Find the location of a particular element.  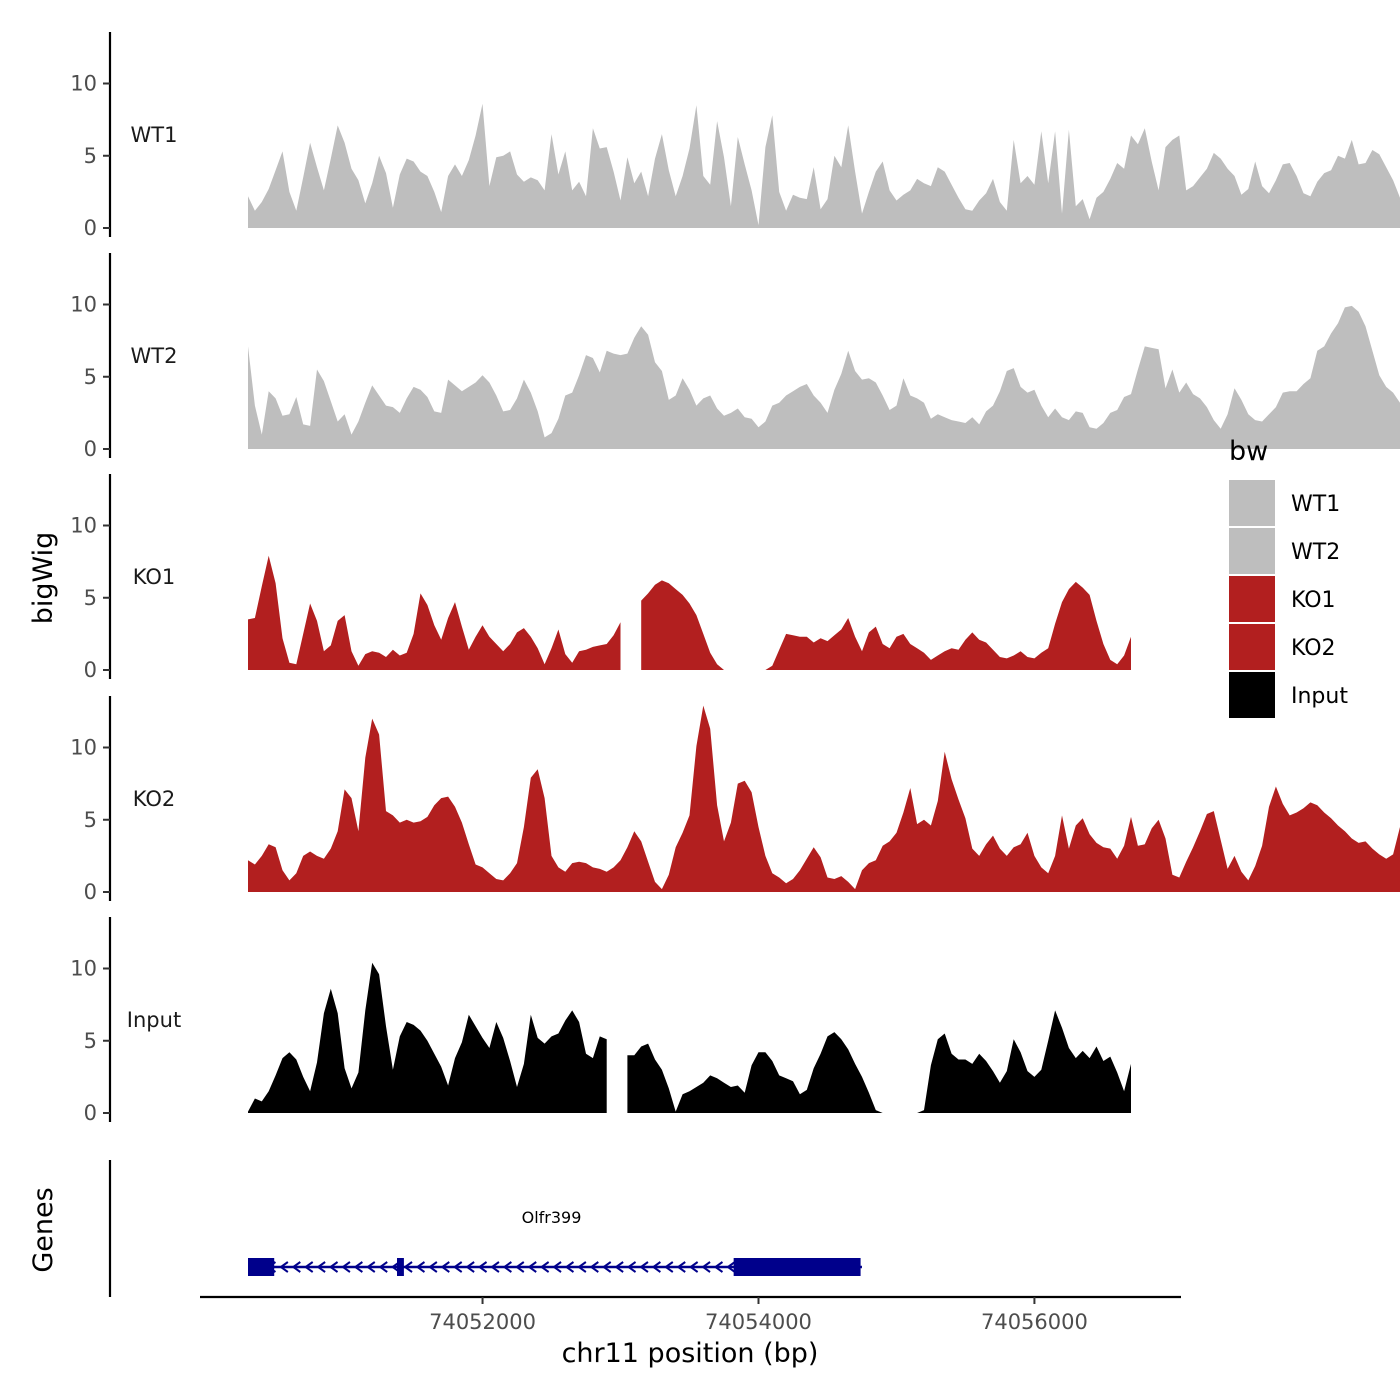

track-label-ko2: KO2 is located at coordinates (154, 799).